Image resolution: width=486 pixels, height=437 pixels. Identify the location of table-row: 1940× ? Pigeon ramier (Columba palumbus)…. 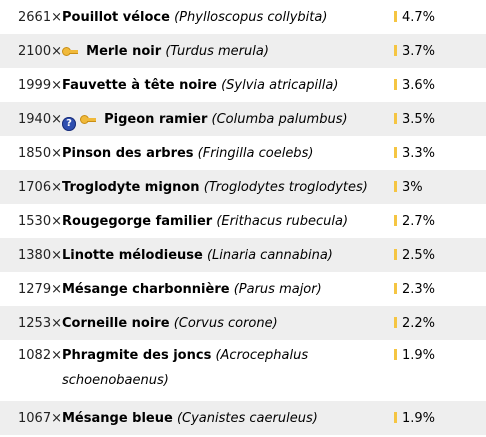
(243, 119).